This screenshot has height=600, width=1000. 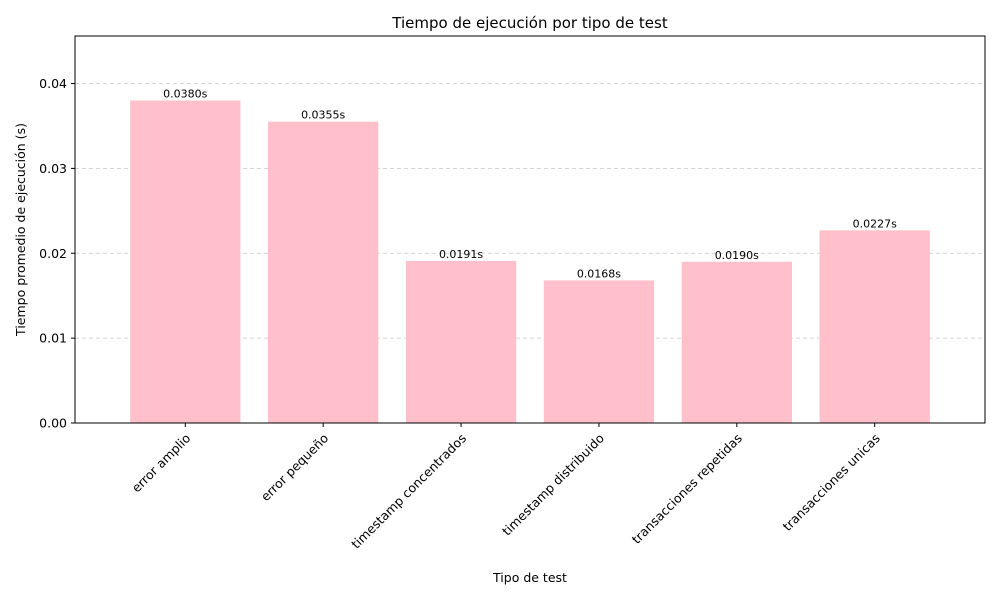 What do you see at coordinates (53, 168) in the screenshot?
I see `y-tick-label: 0.03` at bounding box center [53, 168].